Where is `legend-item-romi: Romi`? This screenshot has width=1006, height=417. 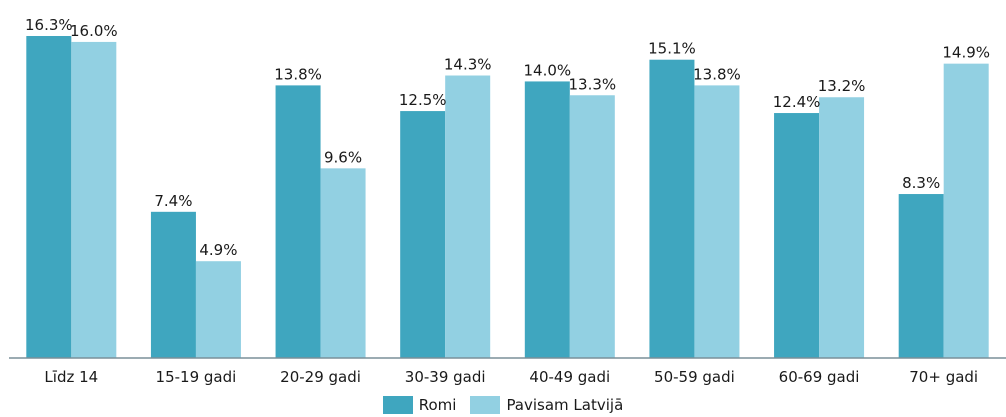 legend-item-romi: Romi is located at coordinates (419, 405).